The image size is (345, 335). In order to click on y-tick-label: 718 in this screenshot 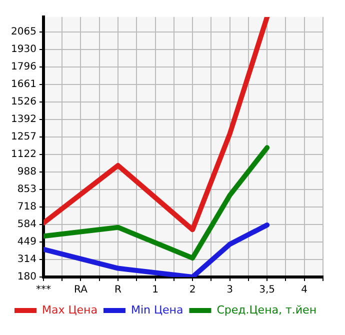, I will do `click(26, 207)`.